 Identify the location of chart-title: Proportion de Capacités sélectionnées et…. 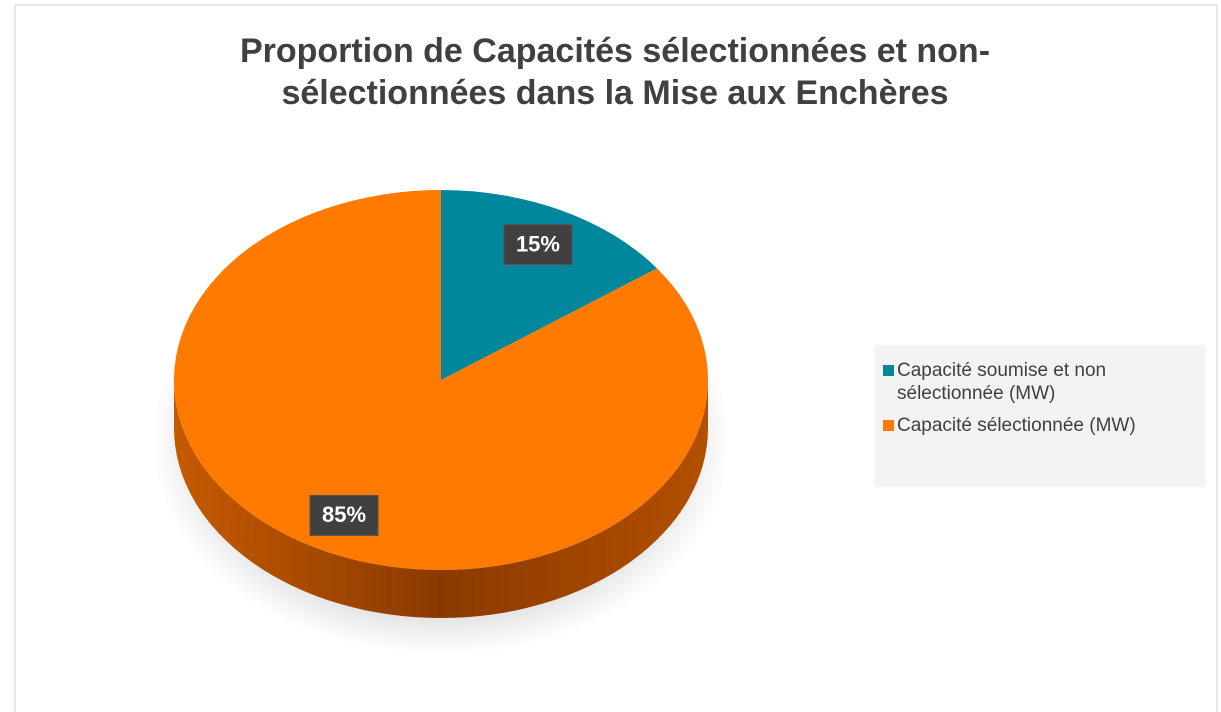
(615, 72).